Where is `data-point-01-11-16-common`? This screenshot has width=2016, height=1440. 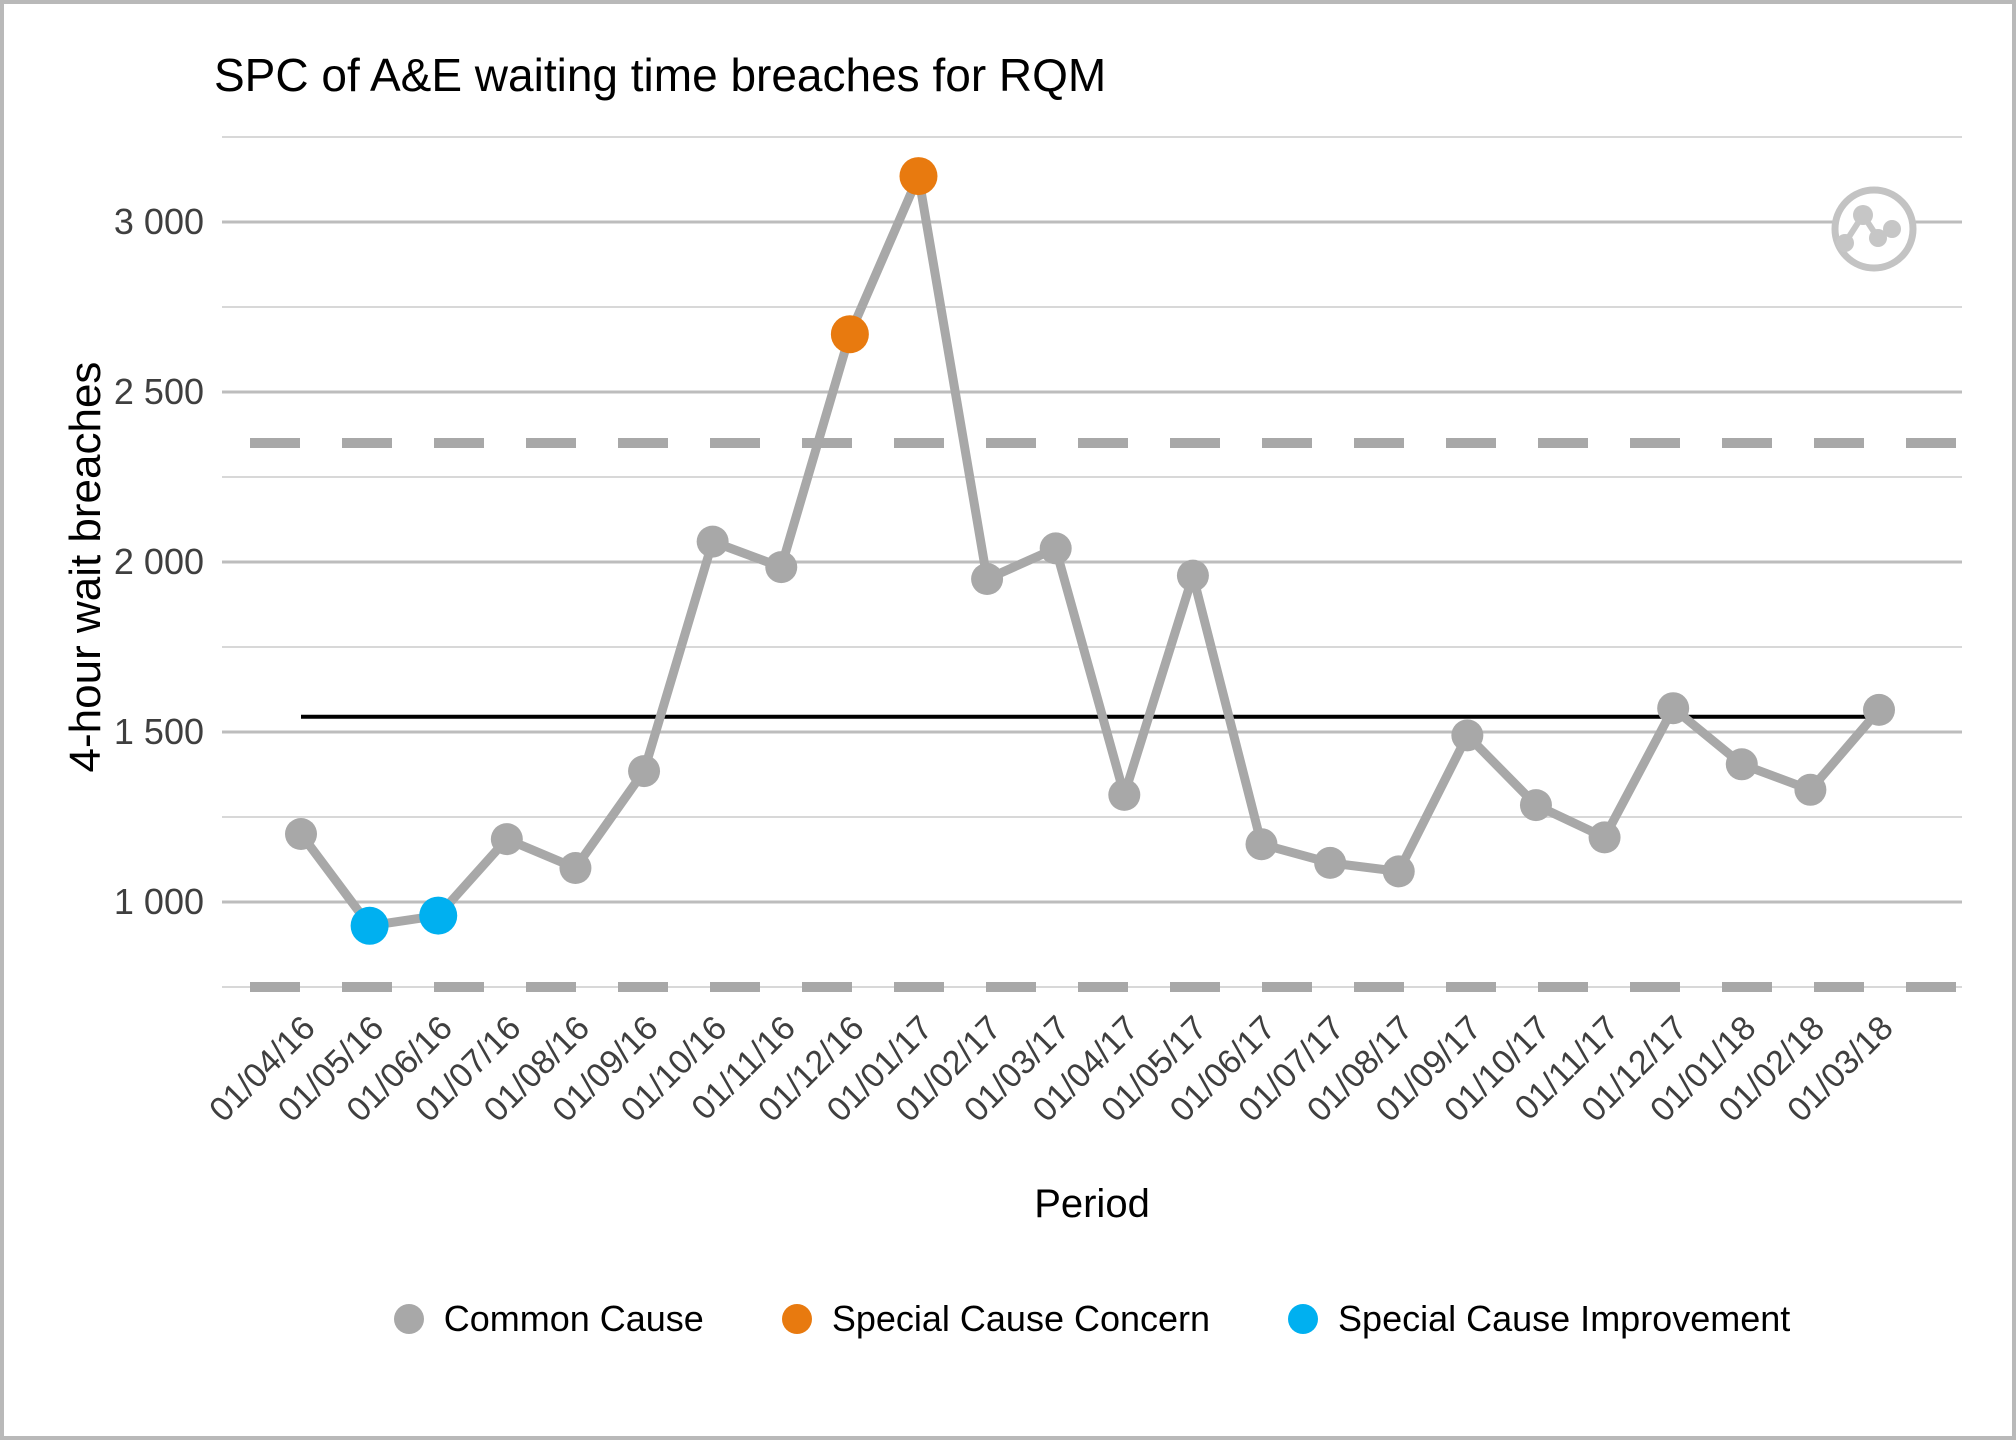
data-point-01-11-16-common is located at coordinates (781, 567).